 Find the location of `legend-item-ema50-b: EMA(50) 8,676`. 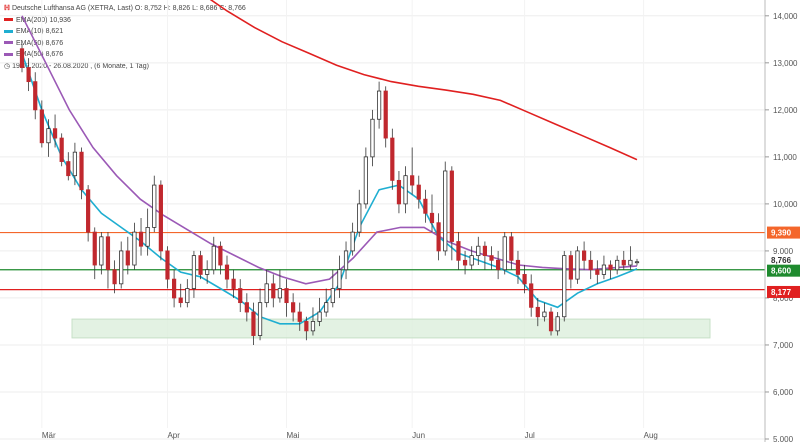

legend-item-ema50-b: EMA(50) 8,676 is located at coordinates (125, 55).